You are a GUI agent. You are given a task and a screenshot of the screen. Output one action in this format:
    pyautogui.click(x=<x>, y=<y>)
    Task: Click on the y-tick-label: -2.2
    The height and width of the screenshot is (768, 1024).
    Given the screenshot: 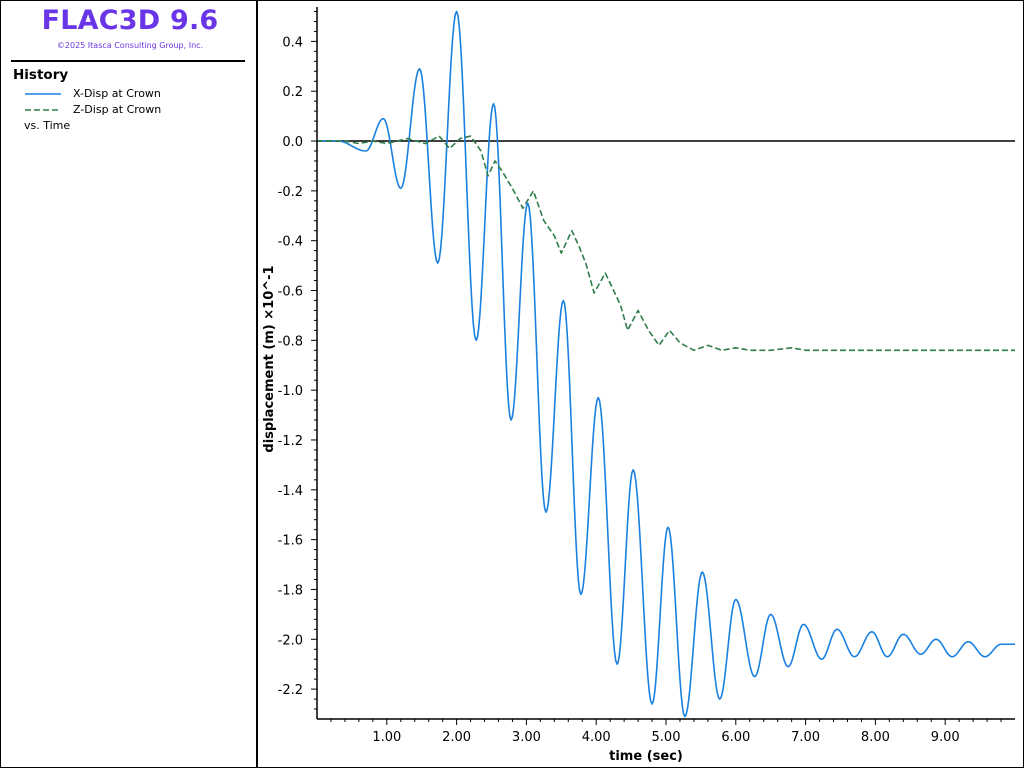 What is the action you would take?
    pyautogui.click(x=290, y=690)
    